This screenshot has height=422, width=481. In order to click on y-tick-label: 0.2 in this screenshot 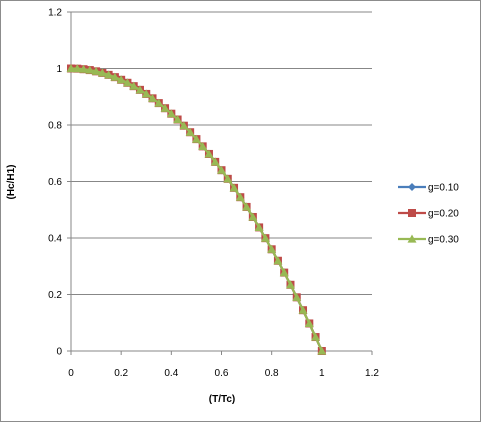, I will do `click(55, 295)`.